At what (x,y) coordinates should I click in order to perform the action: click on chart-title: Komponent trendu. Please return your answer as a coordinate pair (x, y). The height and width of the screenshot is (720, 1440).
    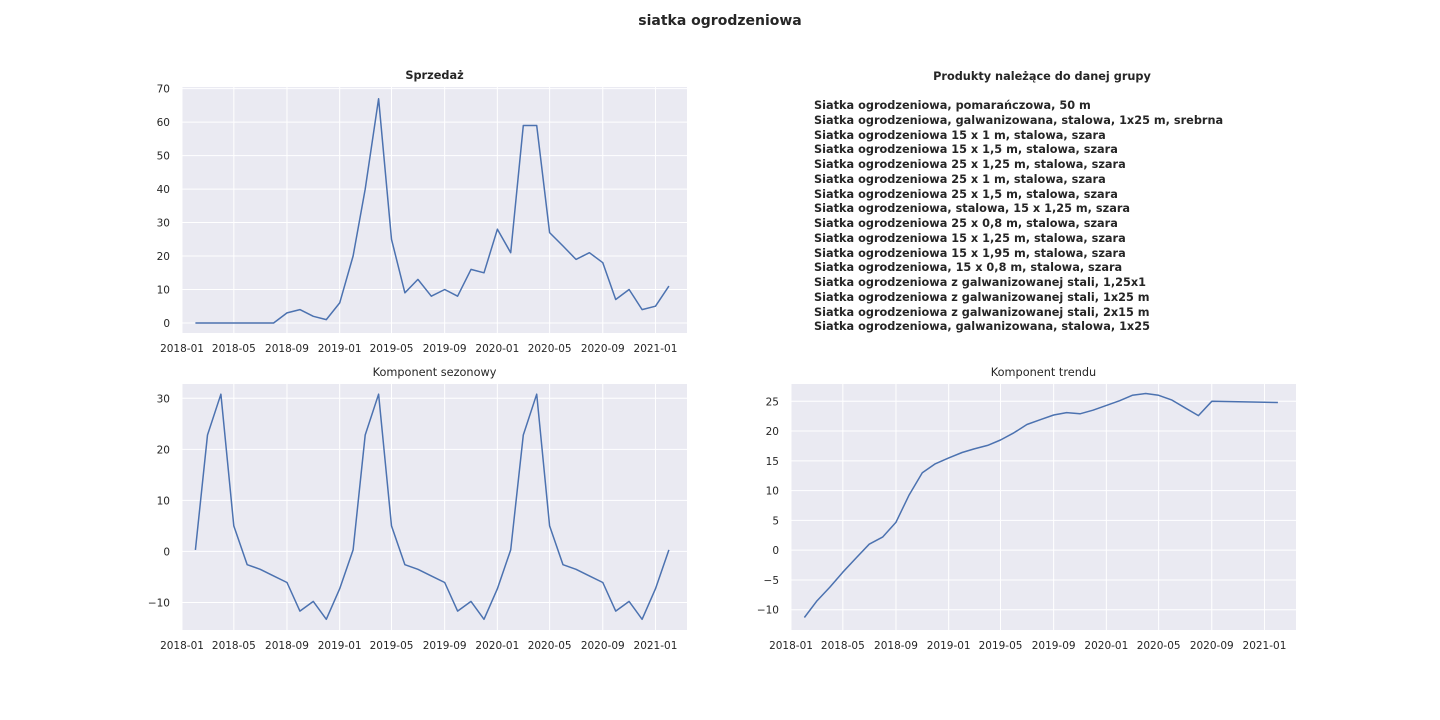
    Looking at the image, I should click on (1043, 372).